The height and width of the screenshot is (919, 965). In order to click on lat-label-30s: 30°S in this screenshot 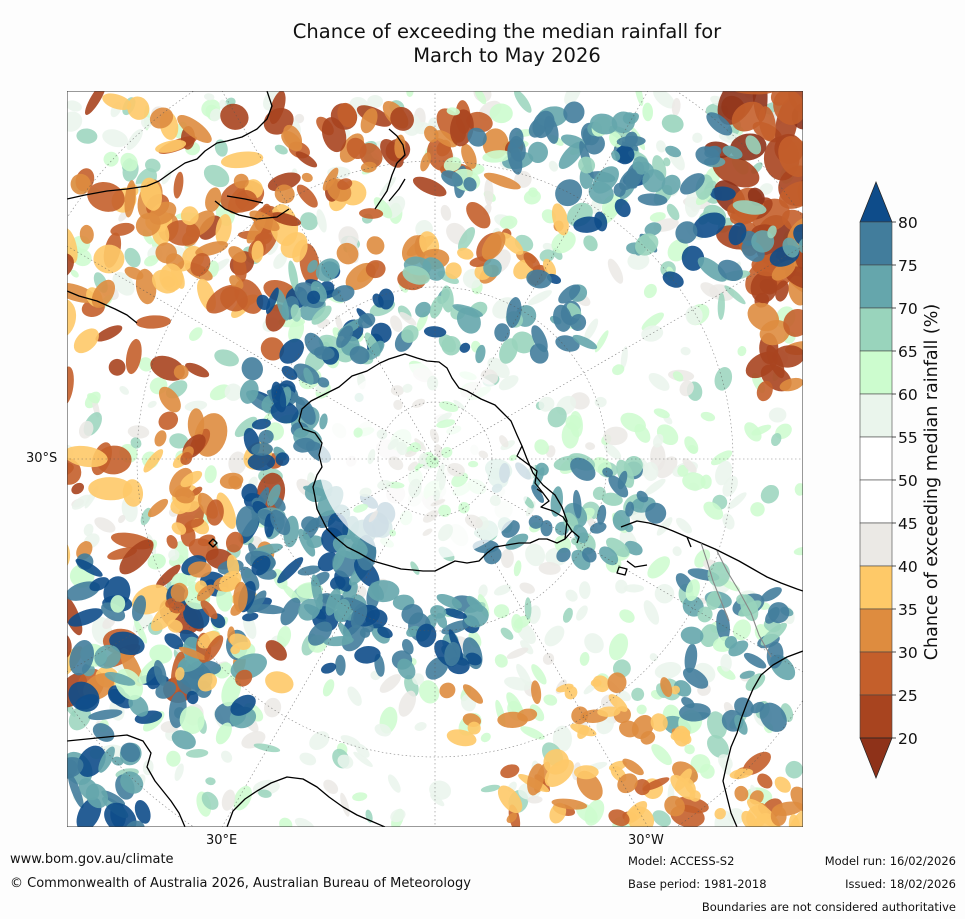, I will do `click(42, 458)`.